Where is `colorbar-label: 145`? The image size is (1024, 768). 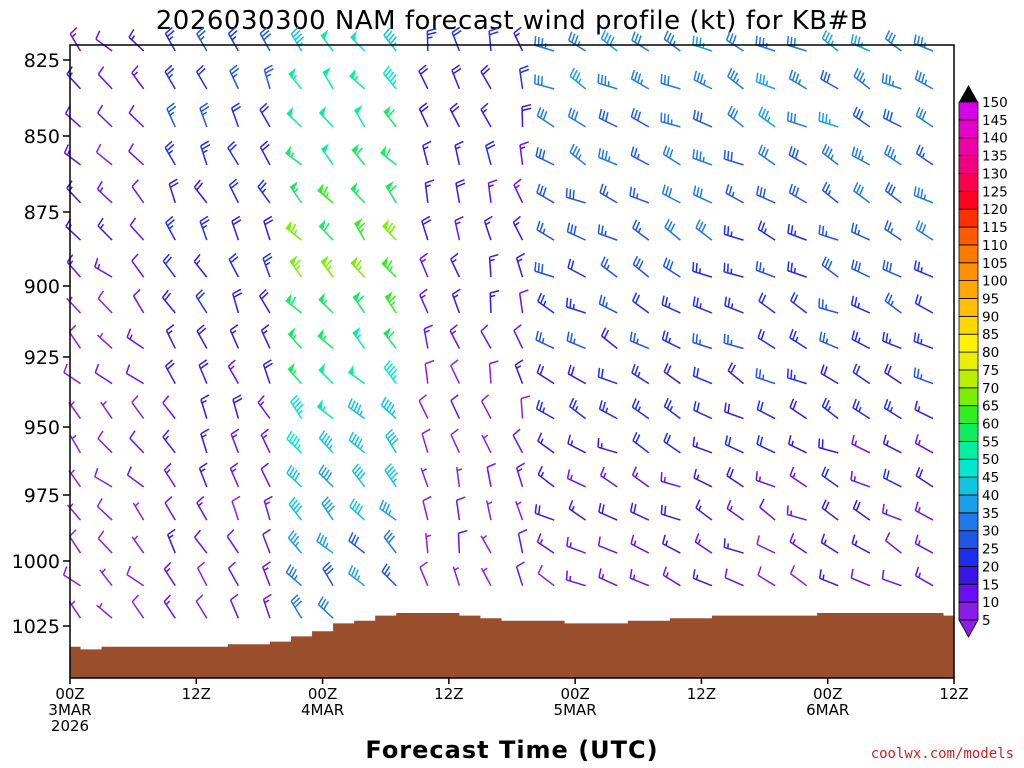
colorbar-label: 145 is located at coordinates (995, 121).